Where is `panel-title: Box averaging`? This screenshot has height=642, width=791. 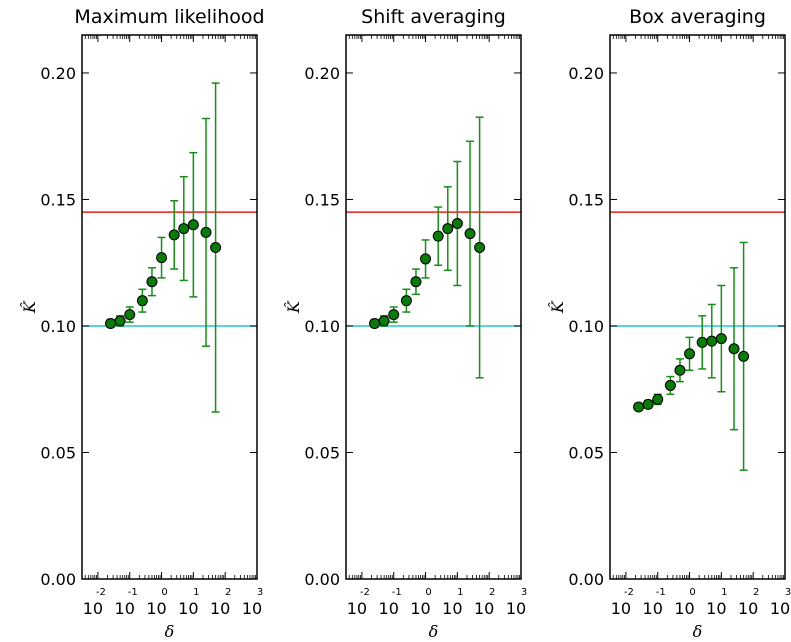
panel-title: Box averaging is located at coordinates (697, 17).